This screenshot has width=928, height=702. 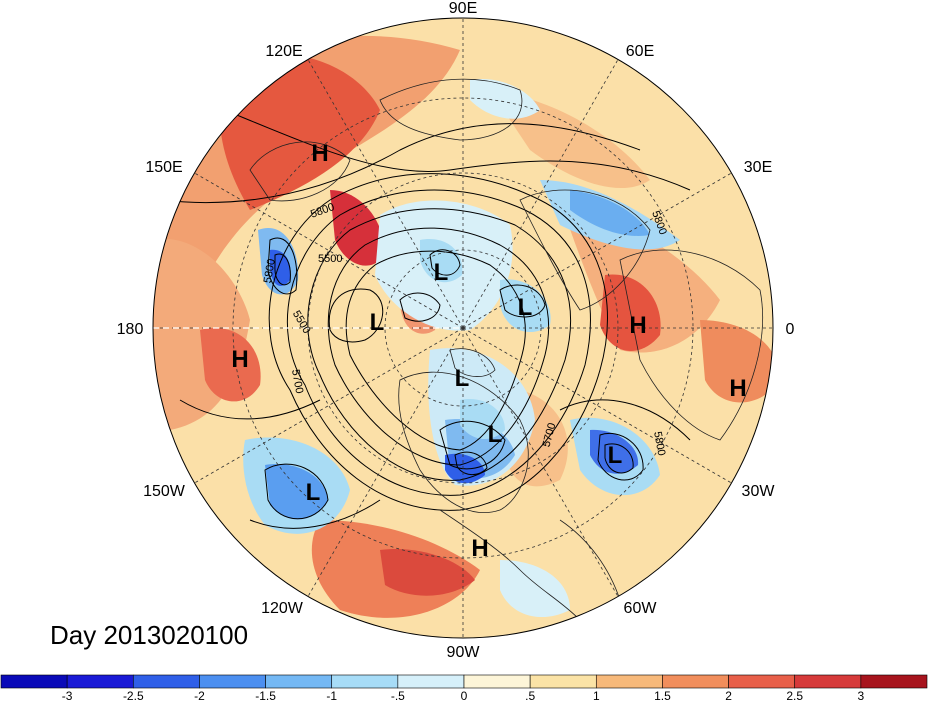 I want to click on lon-label-30e: 30E, so click(x=758, y=167).